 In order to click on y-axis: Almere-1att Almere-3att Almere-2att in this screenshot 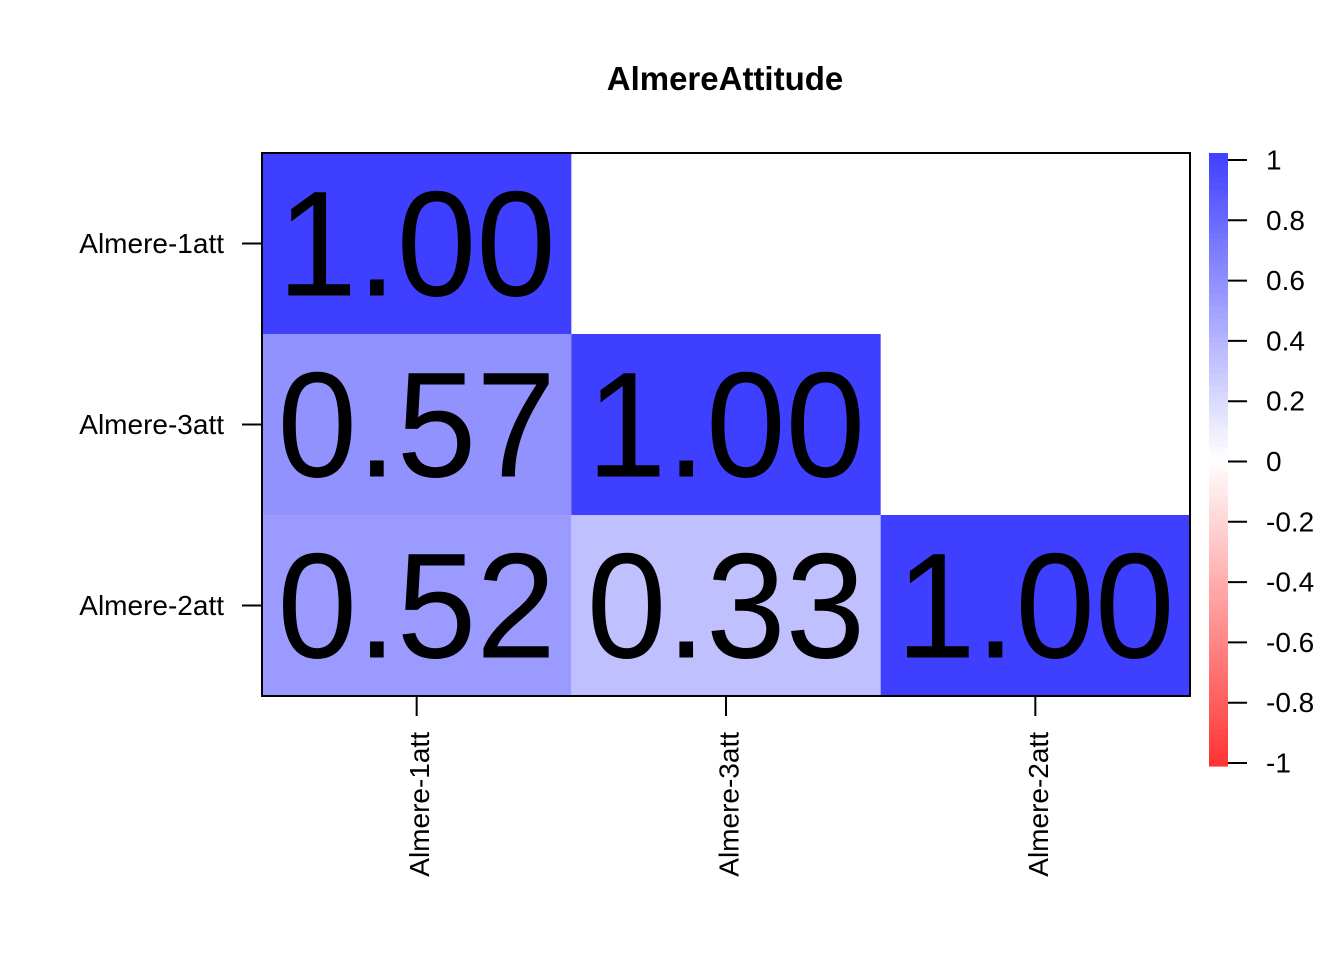, I will do `click(170, 424)`.